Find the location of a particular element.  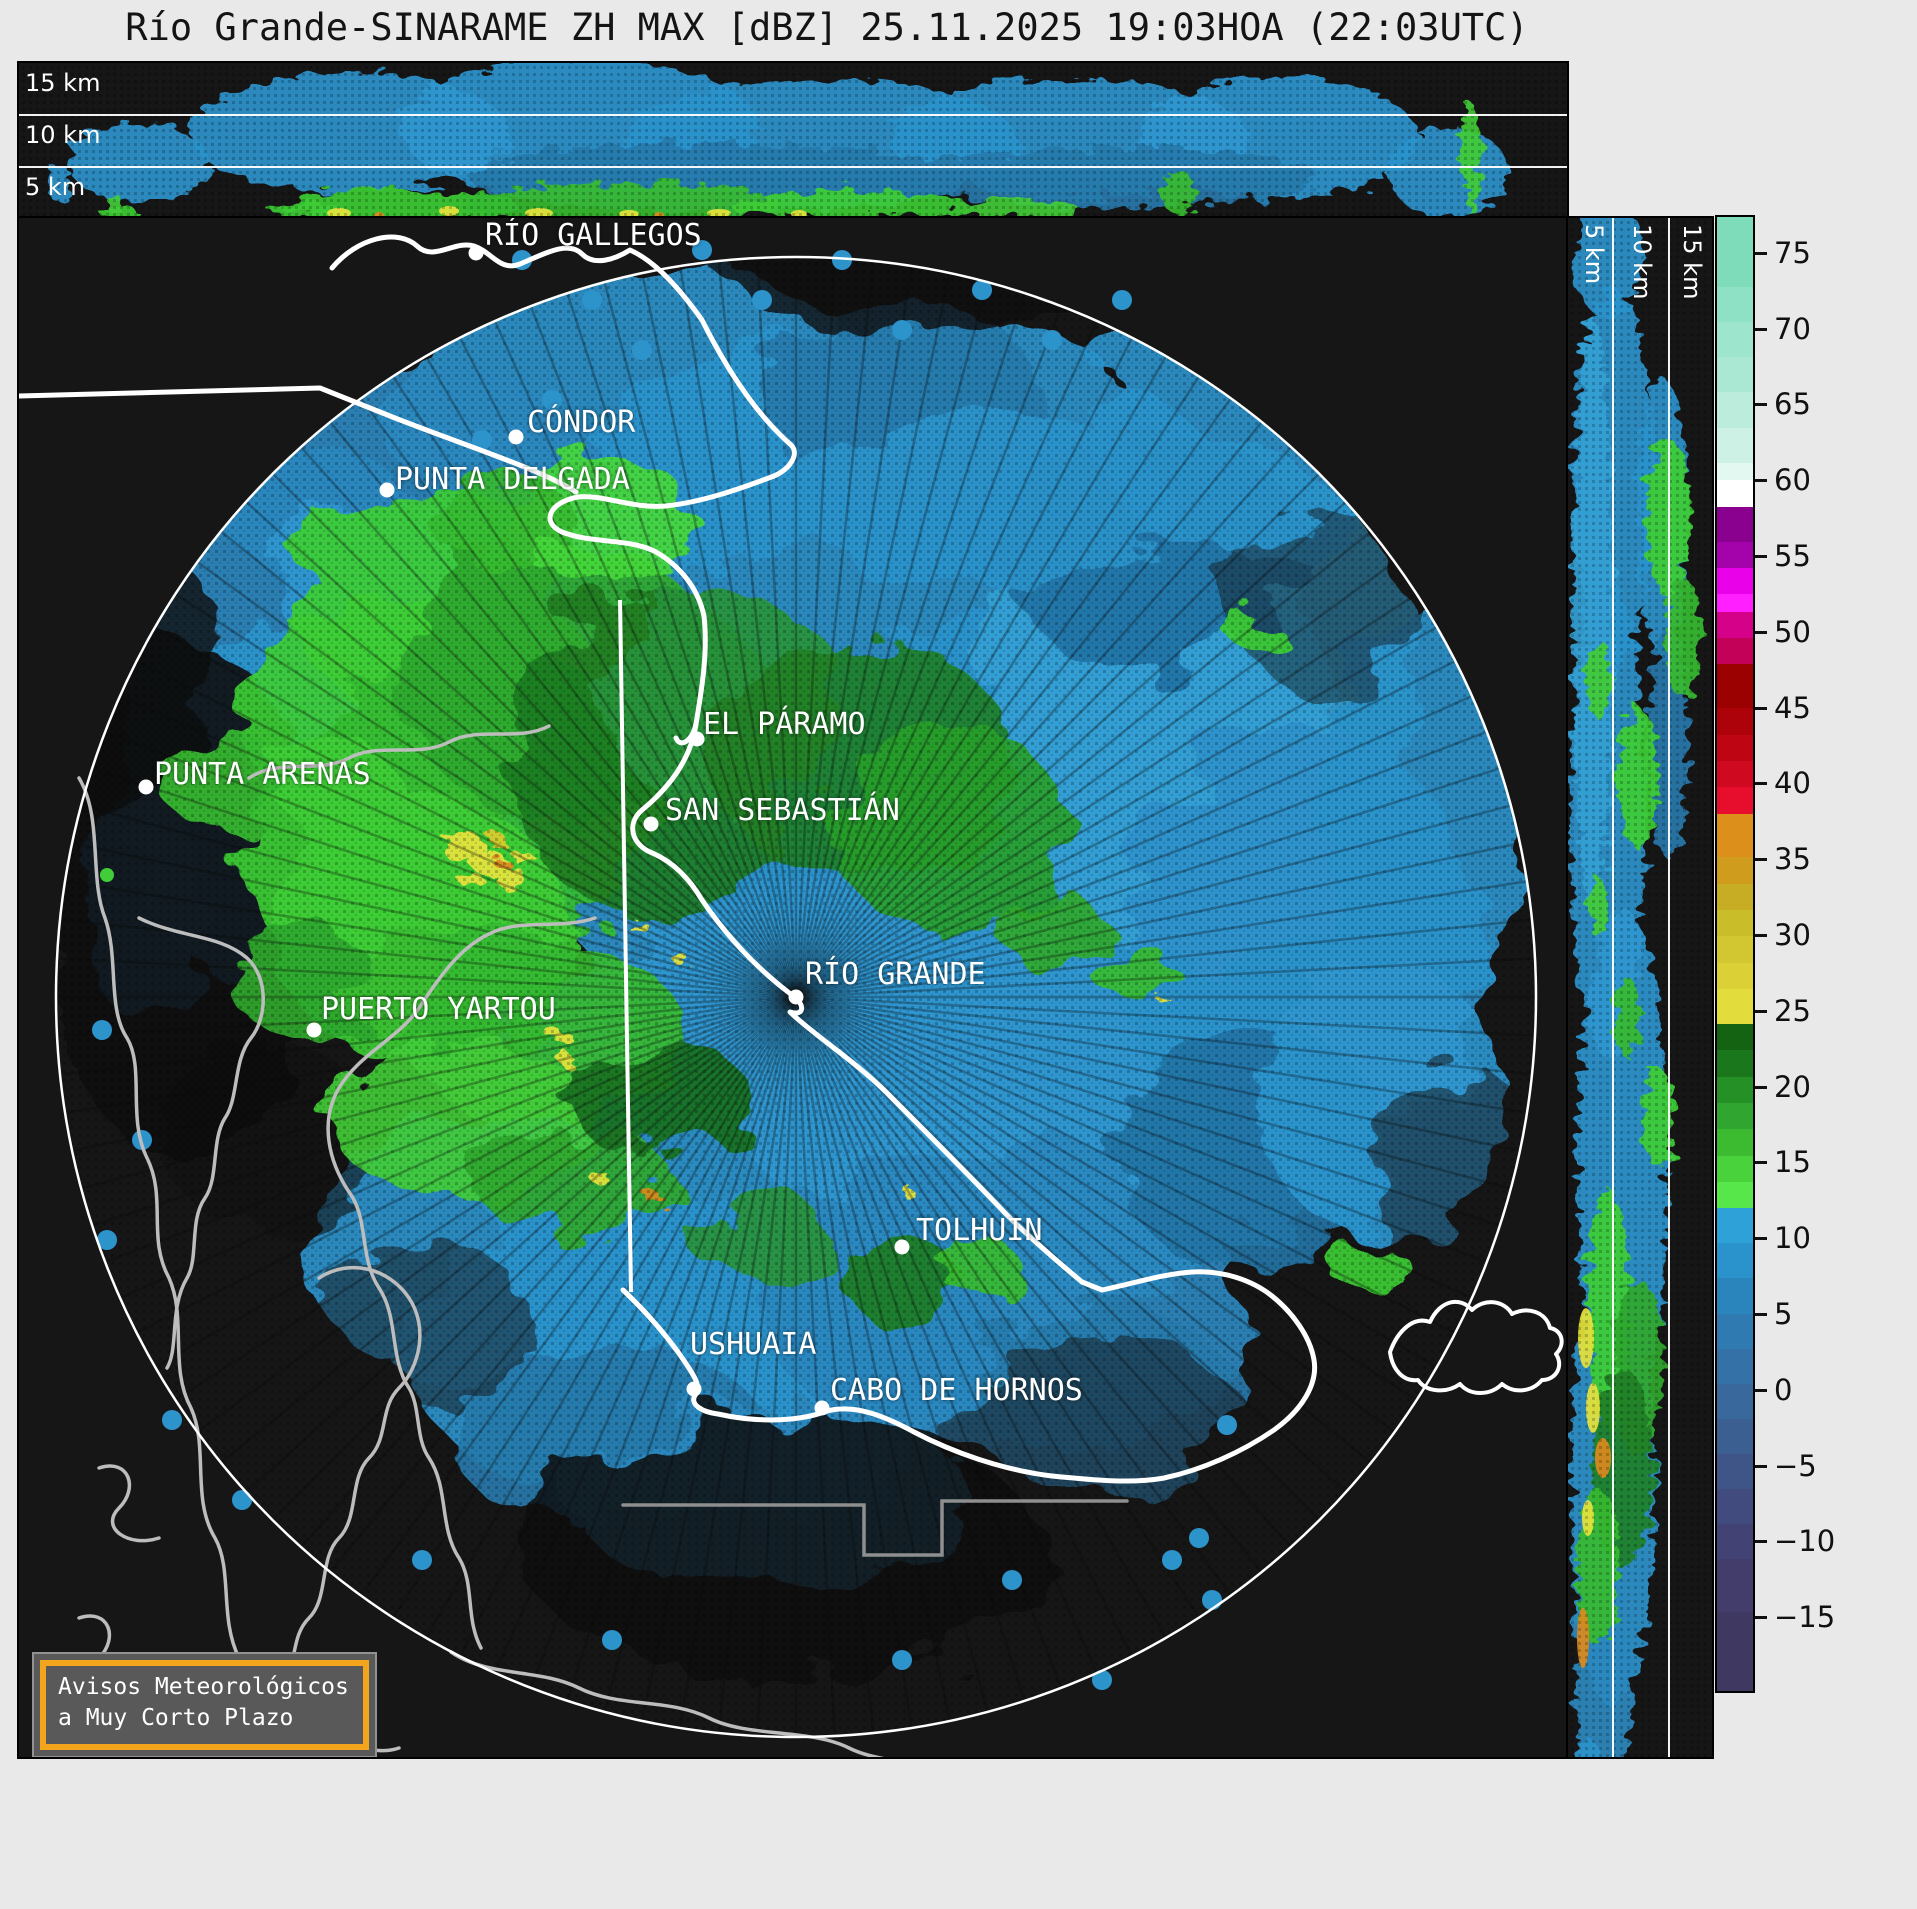

warning-line2: a Muy Corto Plazo is located at coordinates (176, 1718).